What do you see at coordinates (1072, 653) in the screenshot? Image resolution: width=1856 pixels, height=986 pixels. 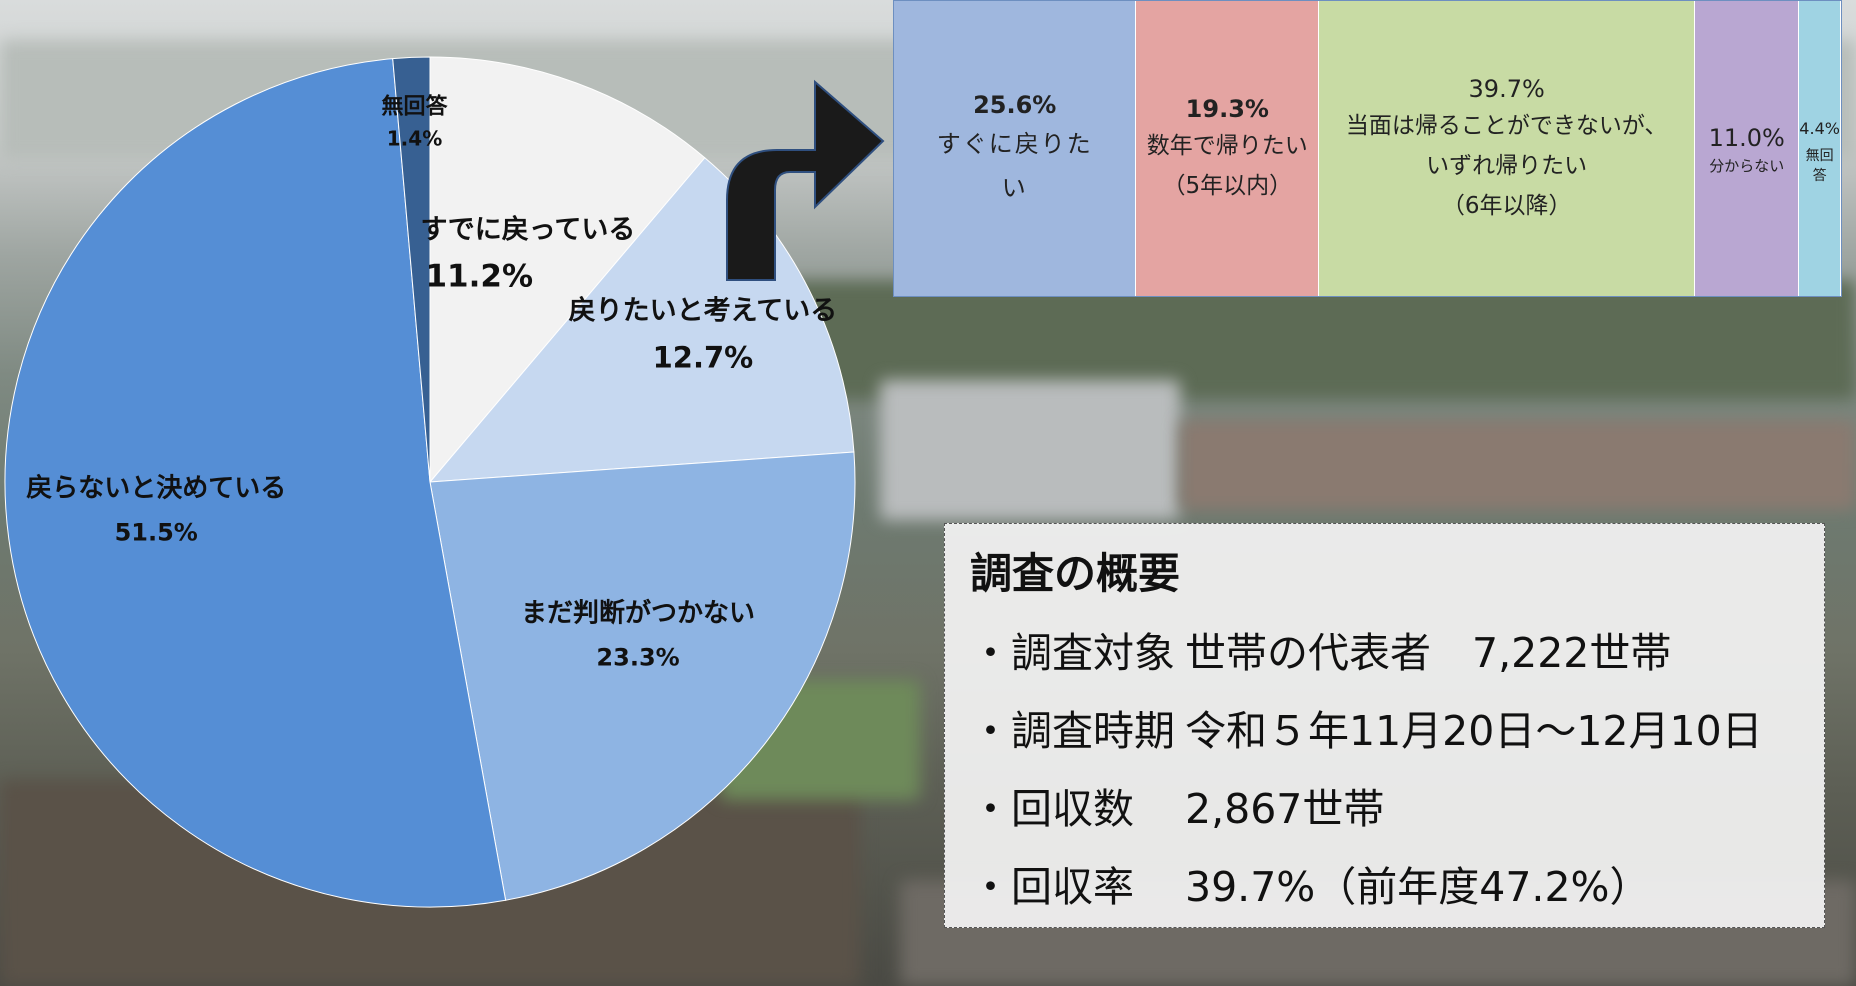 I see `summary-key: ・調査対象` at bounding box center [1072, 653].